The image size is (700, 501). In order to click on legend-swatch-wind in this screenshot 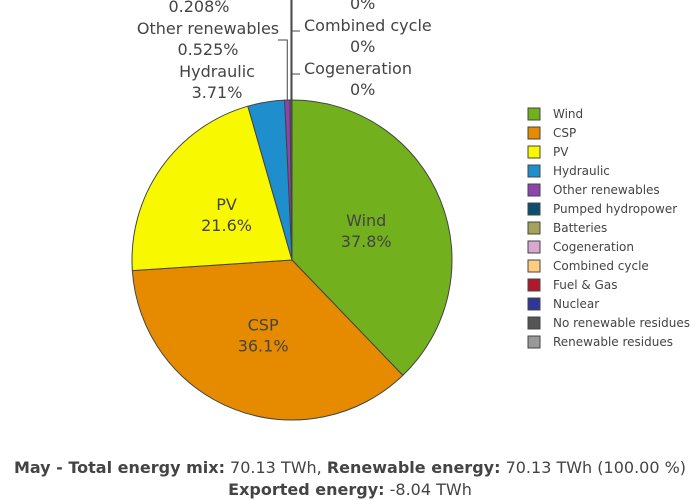, I will do `click(534, 114)`.